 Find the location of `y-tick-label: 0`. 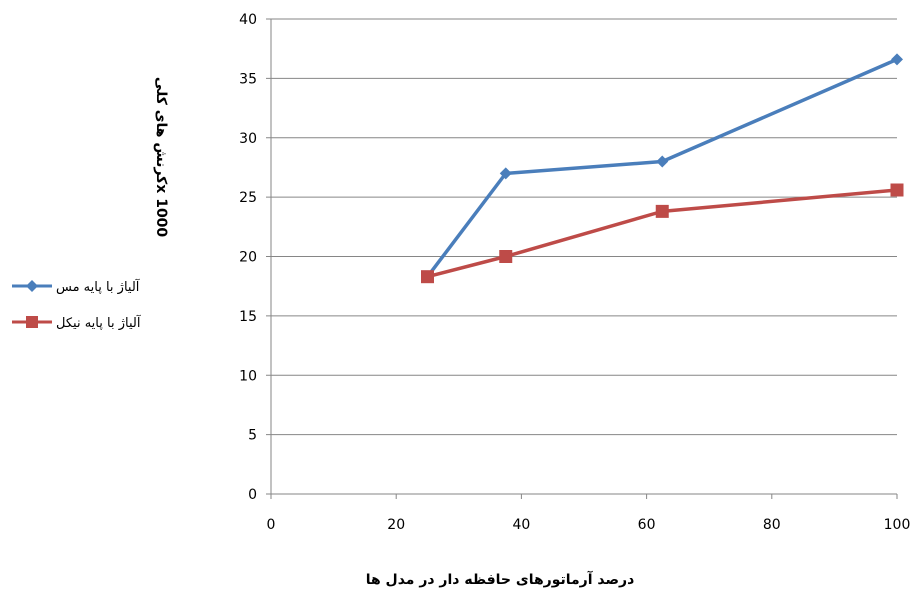

y-tick-label: 0 is located at coordinates (252, 495).